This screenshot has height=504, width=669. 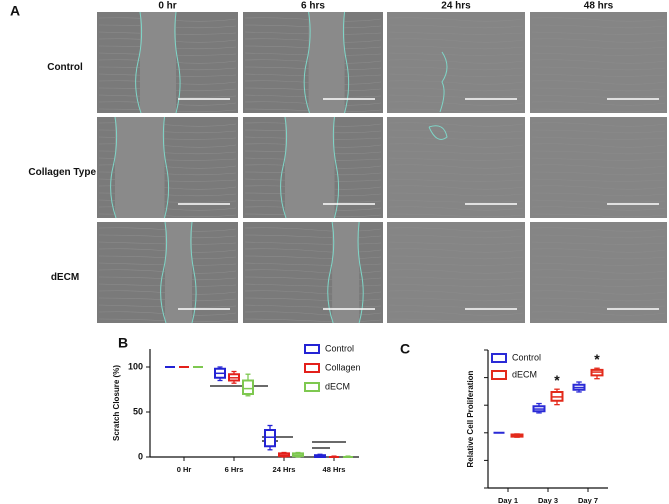 I want to click on column-header: 48 hrs, so click(x=599, y=6).